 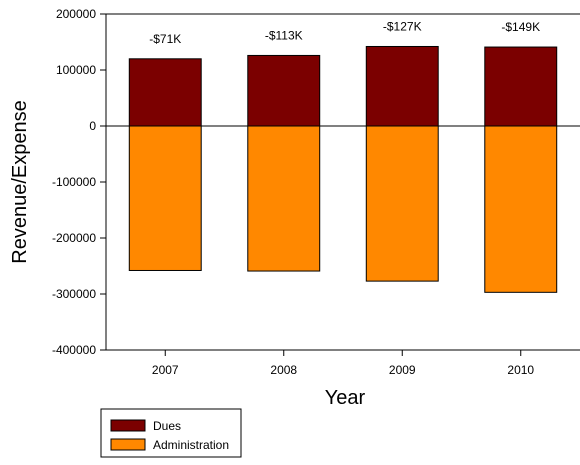 I want to click on bar-net-label: -$113K, so click(x=284, y=35).